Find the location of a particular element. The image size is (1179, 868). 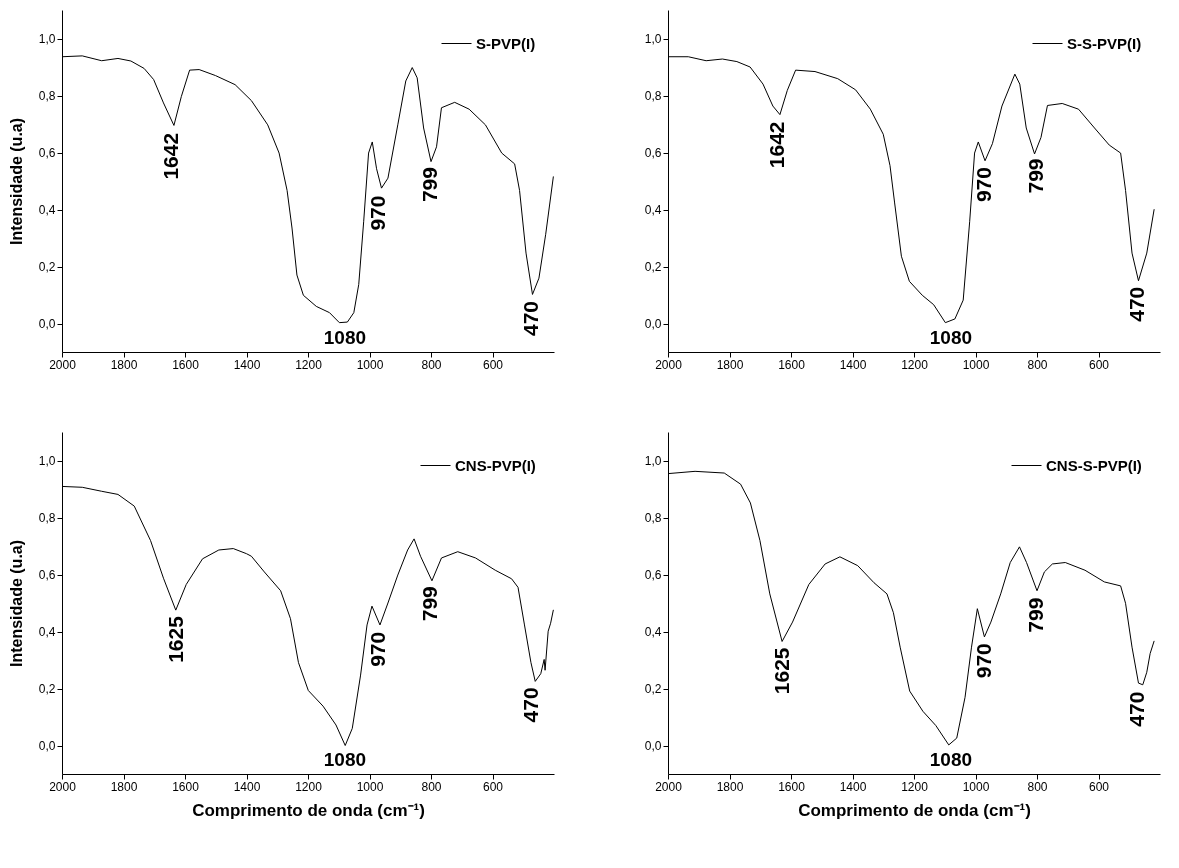

legend-label: S-S-PVP(I) is located at coordinates (1104, 43).